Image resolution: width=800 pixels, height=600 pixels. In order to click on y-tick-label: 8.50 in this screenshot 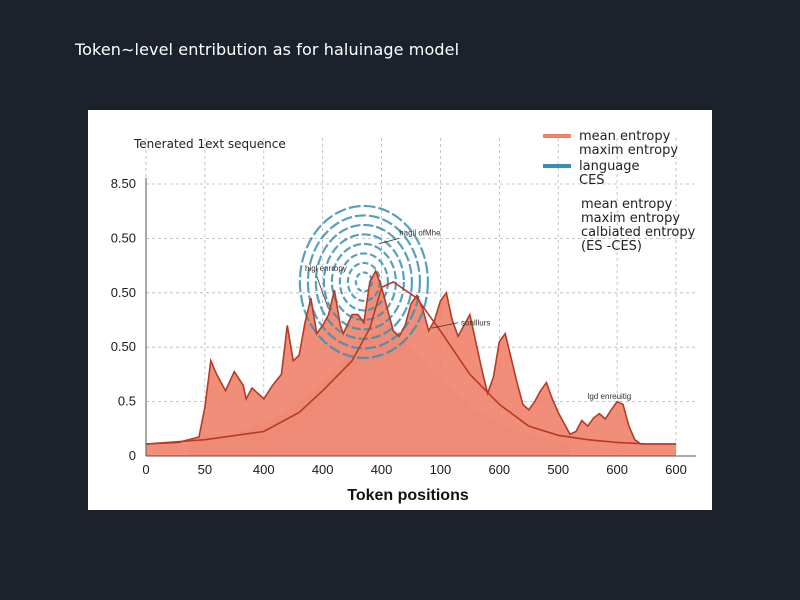, I will do `click(123, 183)`.